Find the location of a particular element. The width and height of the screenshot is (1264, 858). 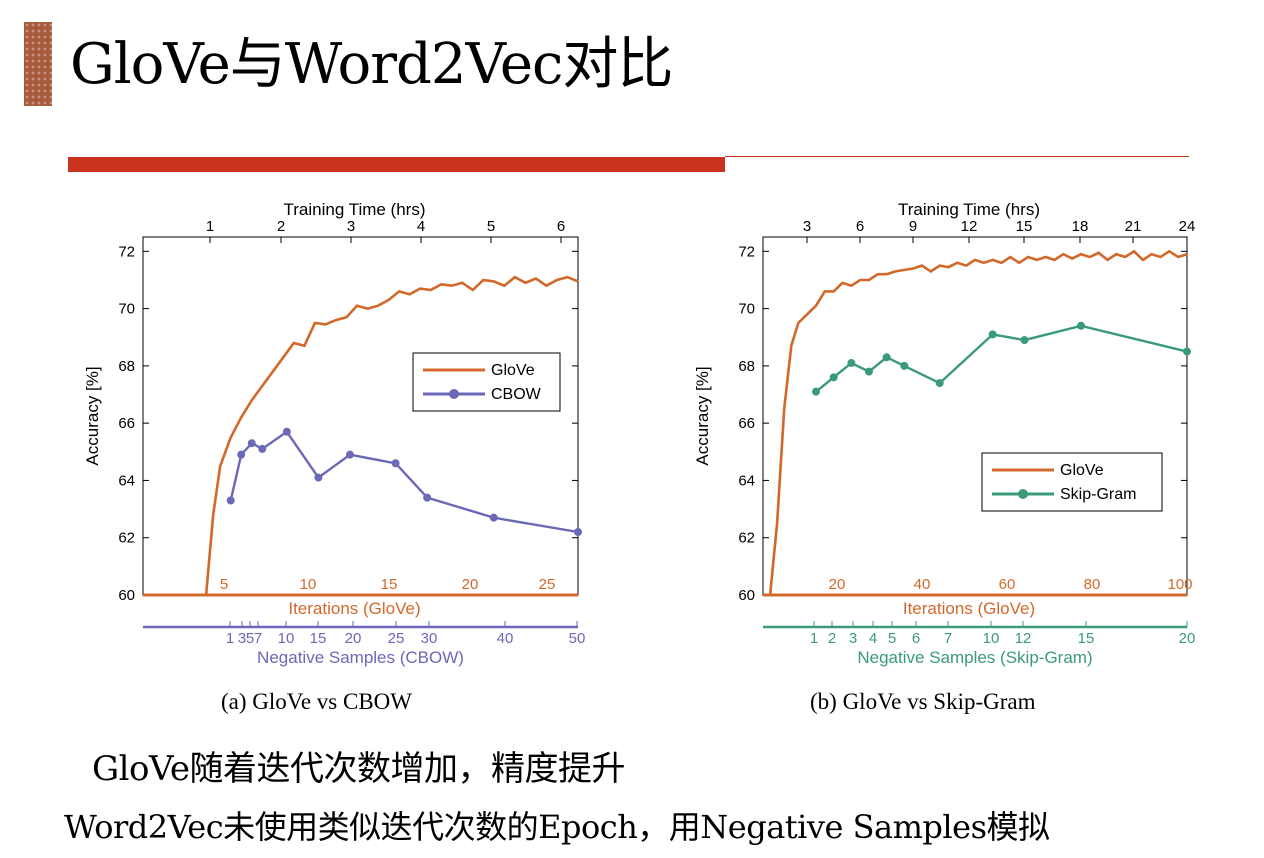

y-axis-label: Accuracy [%] is located at coordinates (702, 415).